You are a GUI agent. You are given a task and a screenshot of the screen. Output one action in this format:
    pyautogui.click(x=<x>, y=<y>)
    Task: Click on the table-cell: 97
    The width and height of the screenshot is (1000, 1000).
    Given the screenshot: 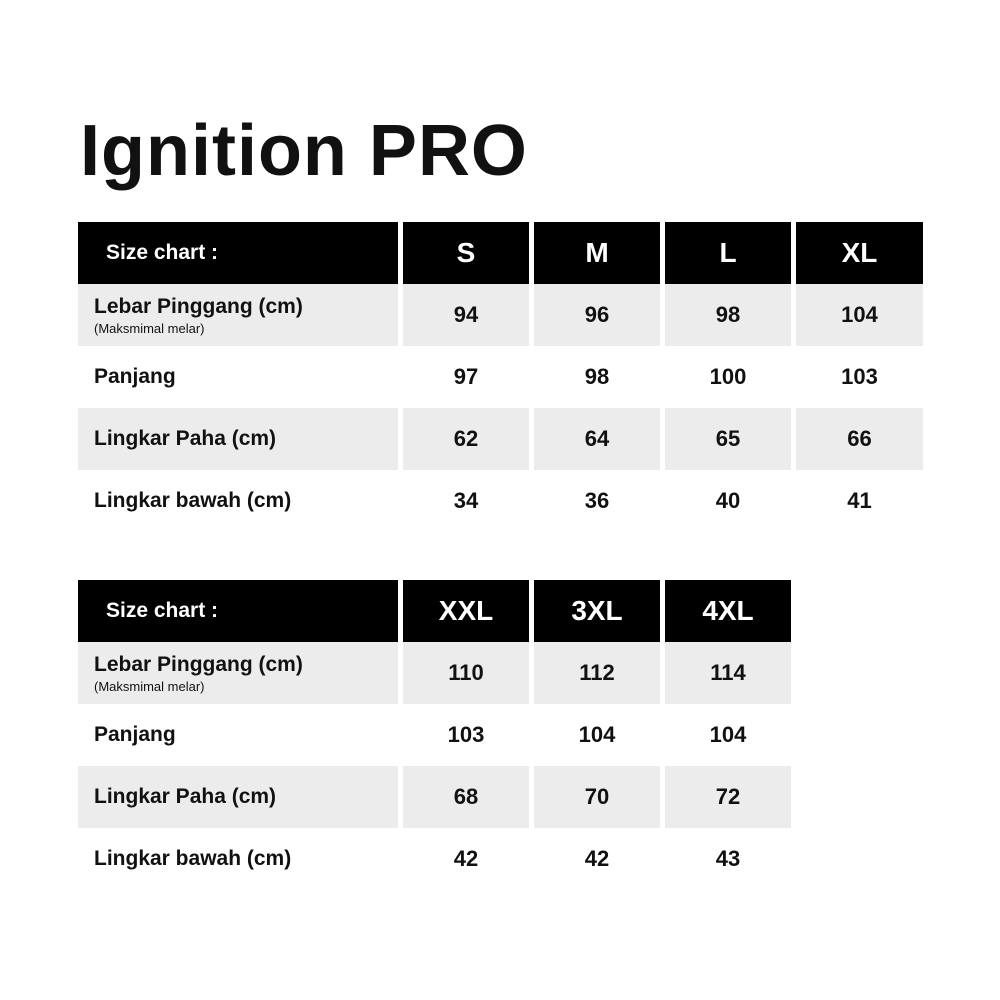 What is the action you would take?
    pyautogui.click(x=466, y=377)
    